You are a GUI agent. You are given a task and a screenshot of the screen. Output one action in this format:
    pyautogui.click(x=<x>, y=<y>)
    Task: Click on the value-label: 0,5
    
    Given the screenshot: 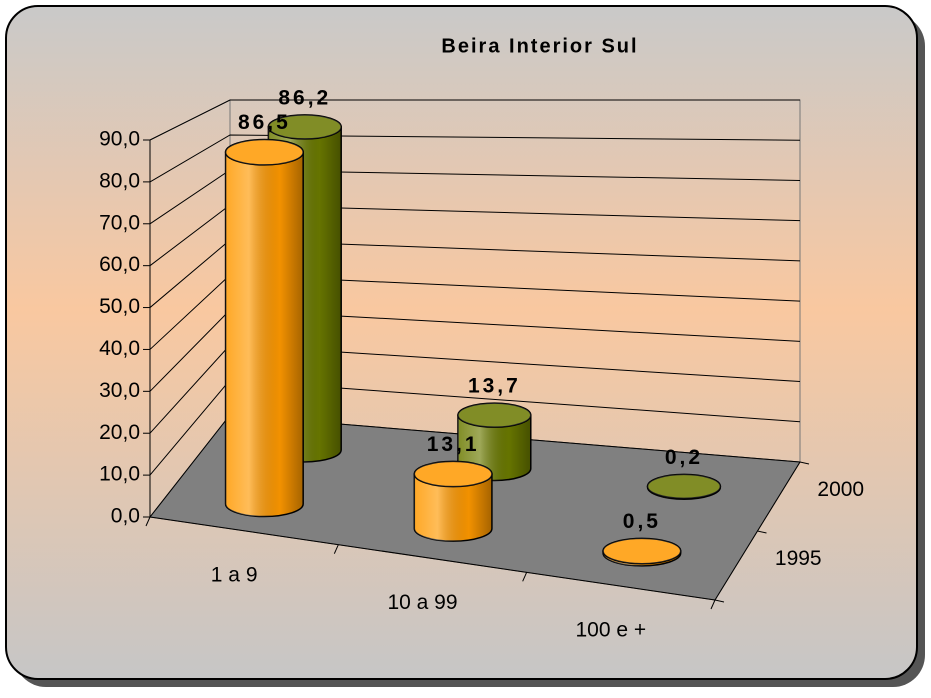 What is the action you would take?
    pyautogui.click(x=642, y=521)
    